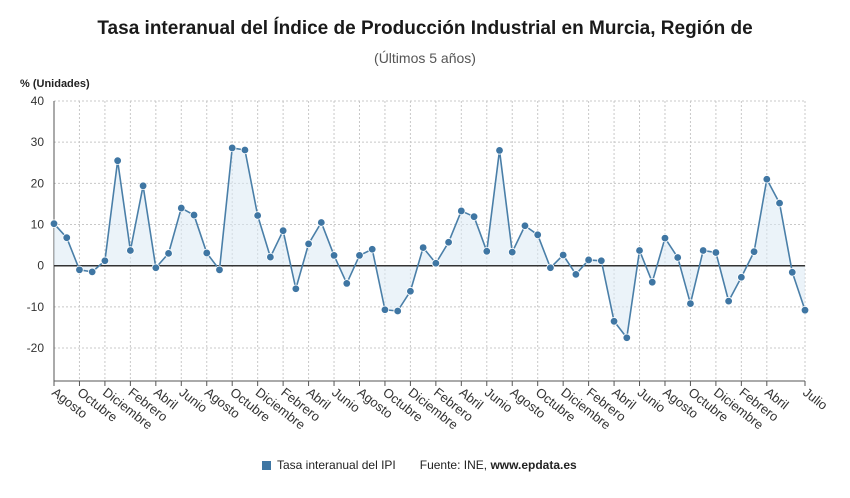 The width and height of the screenshot is (850, 498). What do you see at coordinates (36, 348) in the screenshot?
I see `y-tick-label: -20` at bounding box center [36, 348].